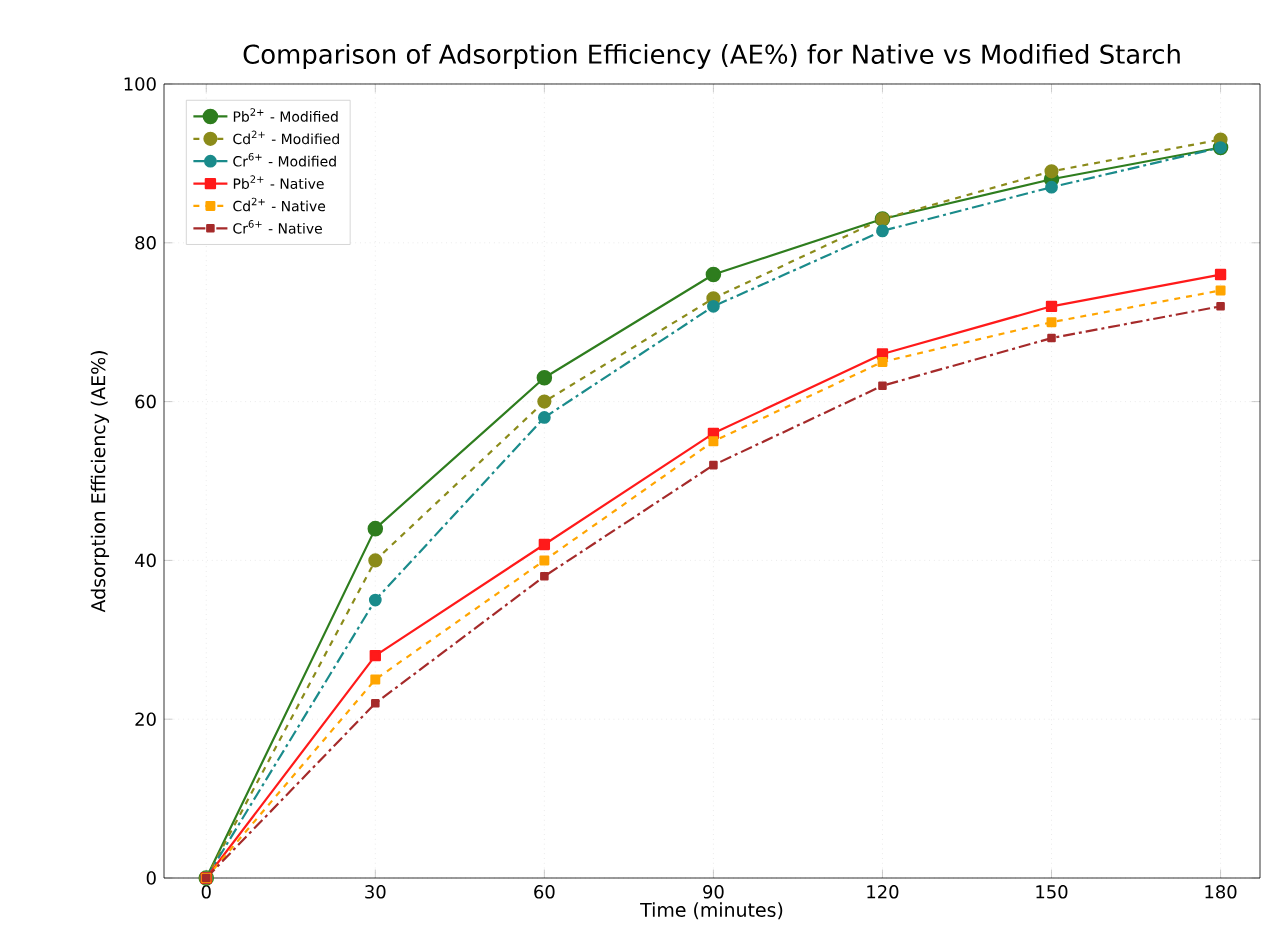 This screenshot has height=946, width=1288. Describe the element at coordinates (883, 892) in the screenshot. I see `x-tick-label: 120` at that location.